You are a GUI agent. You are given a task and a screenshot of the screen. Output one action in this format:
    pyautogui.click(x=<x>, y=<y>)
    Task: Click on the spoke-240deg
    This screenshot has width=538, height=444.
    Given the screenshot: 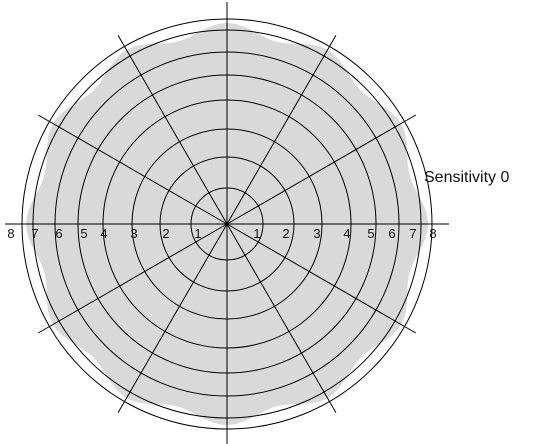 What is the action you would take?
    pyautogui.click(x=172, y=318)
    